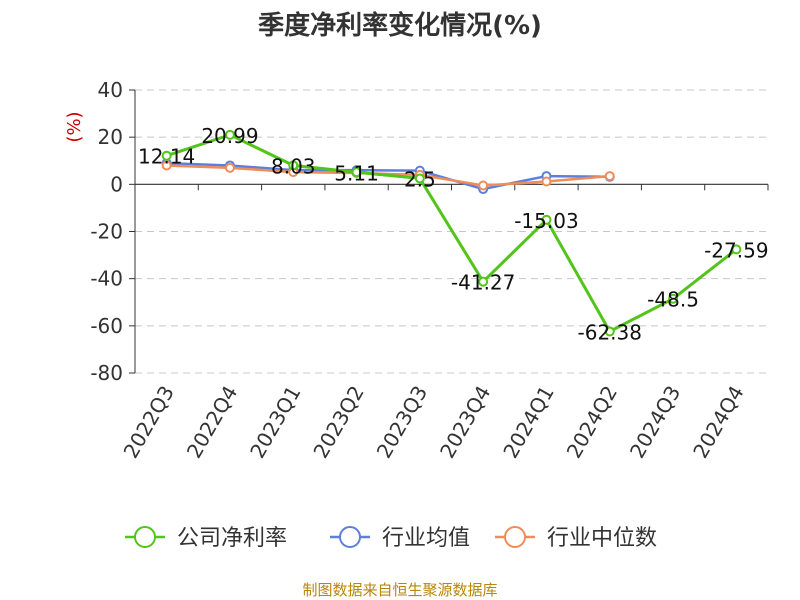 The image size is (800, 600). What do you see at coordinates (718, 422) in the screenshot?
I see `x-tick-label: 2024Q4` at bounding box center [718, 422].